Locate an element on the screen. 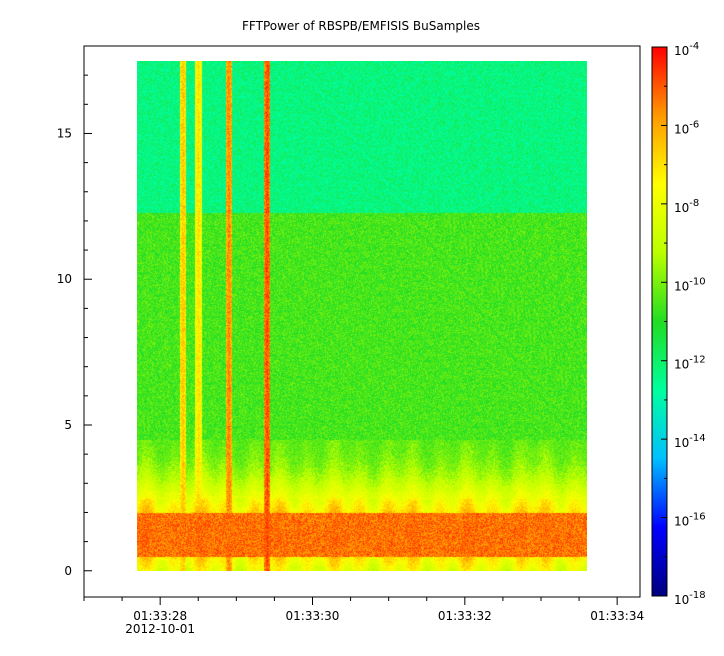  colorbar-axis: 10⁻⁴ 10⁻⁶ 10⁻⁸ 10⁻¹⁰ 10⁻¹² 10⁻¹⁴ 10⁻¹⁶ 10⁻¹⁸ is located at coordinates (683, 324).